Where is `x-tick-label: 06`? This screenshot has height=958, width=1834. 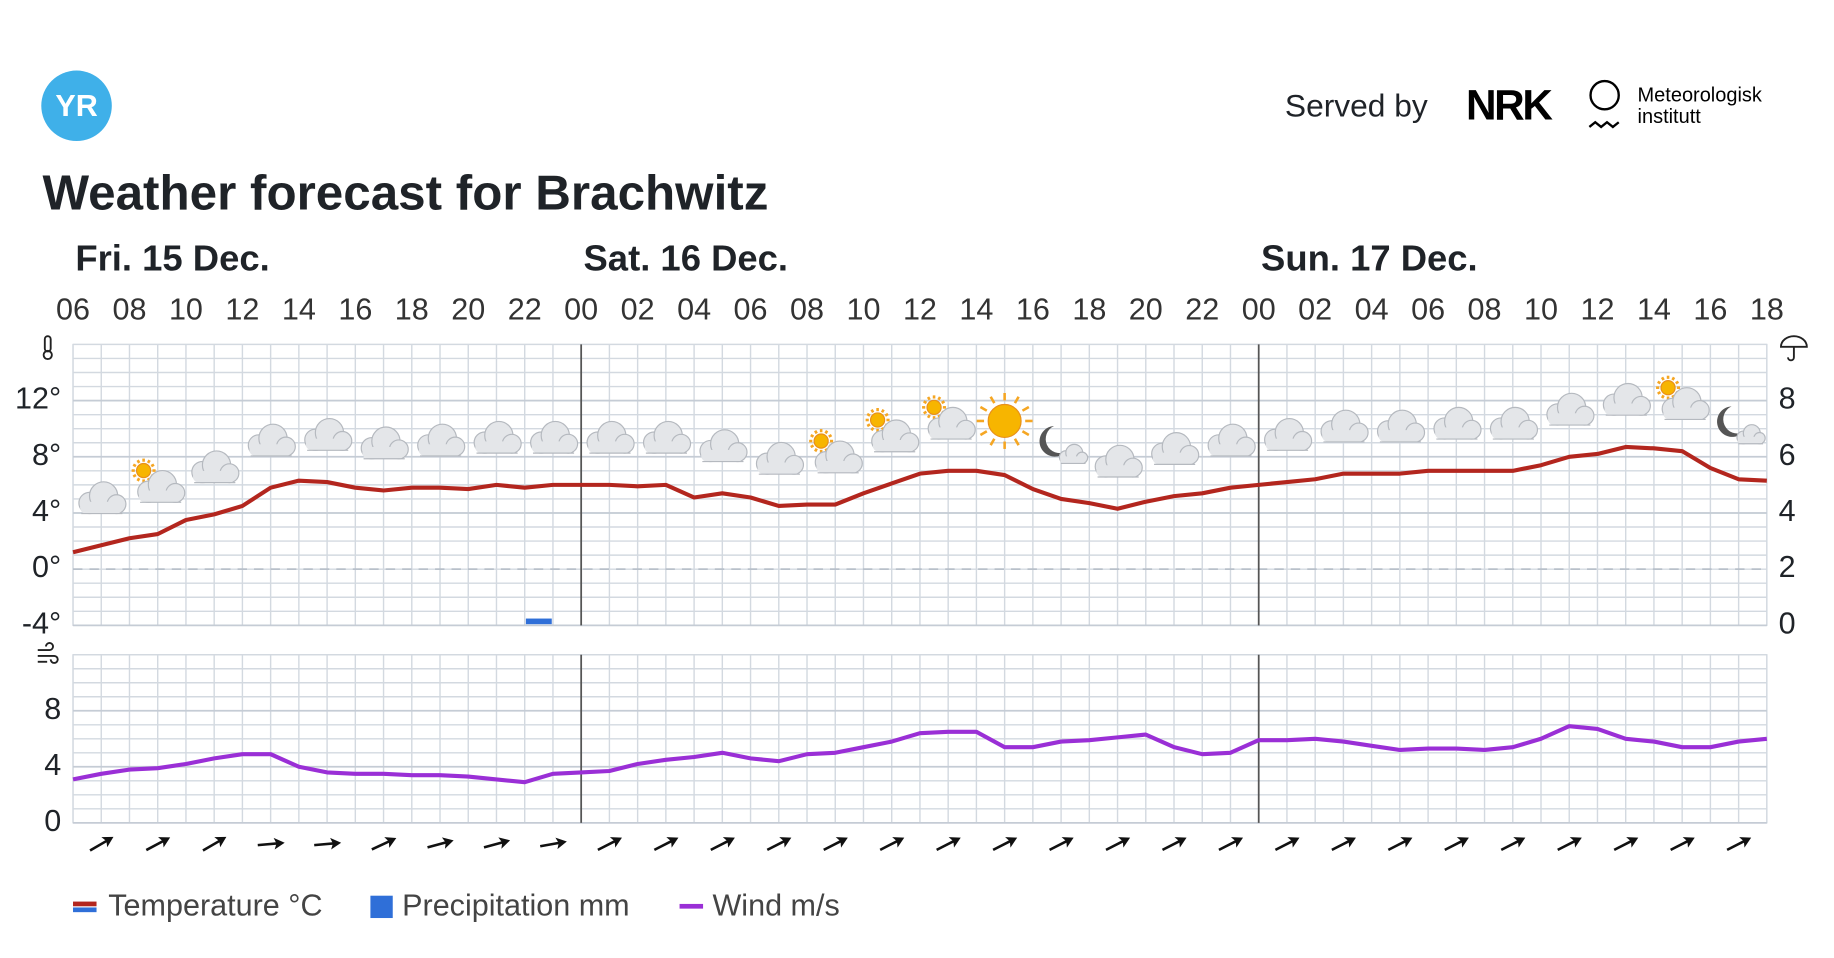
x-tick-label: 06 is located at coordinates (73, 310).